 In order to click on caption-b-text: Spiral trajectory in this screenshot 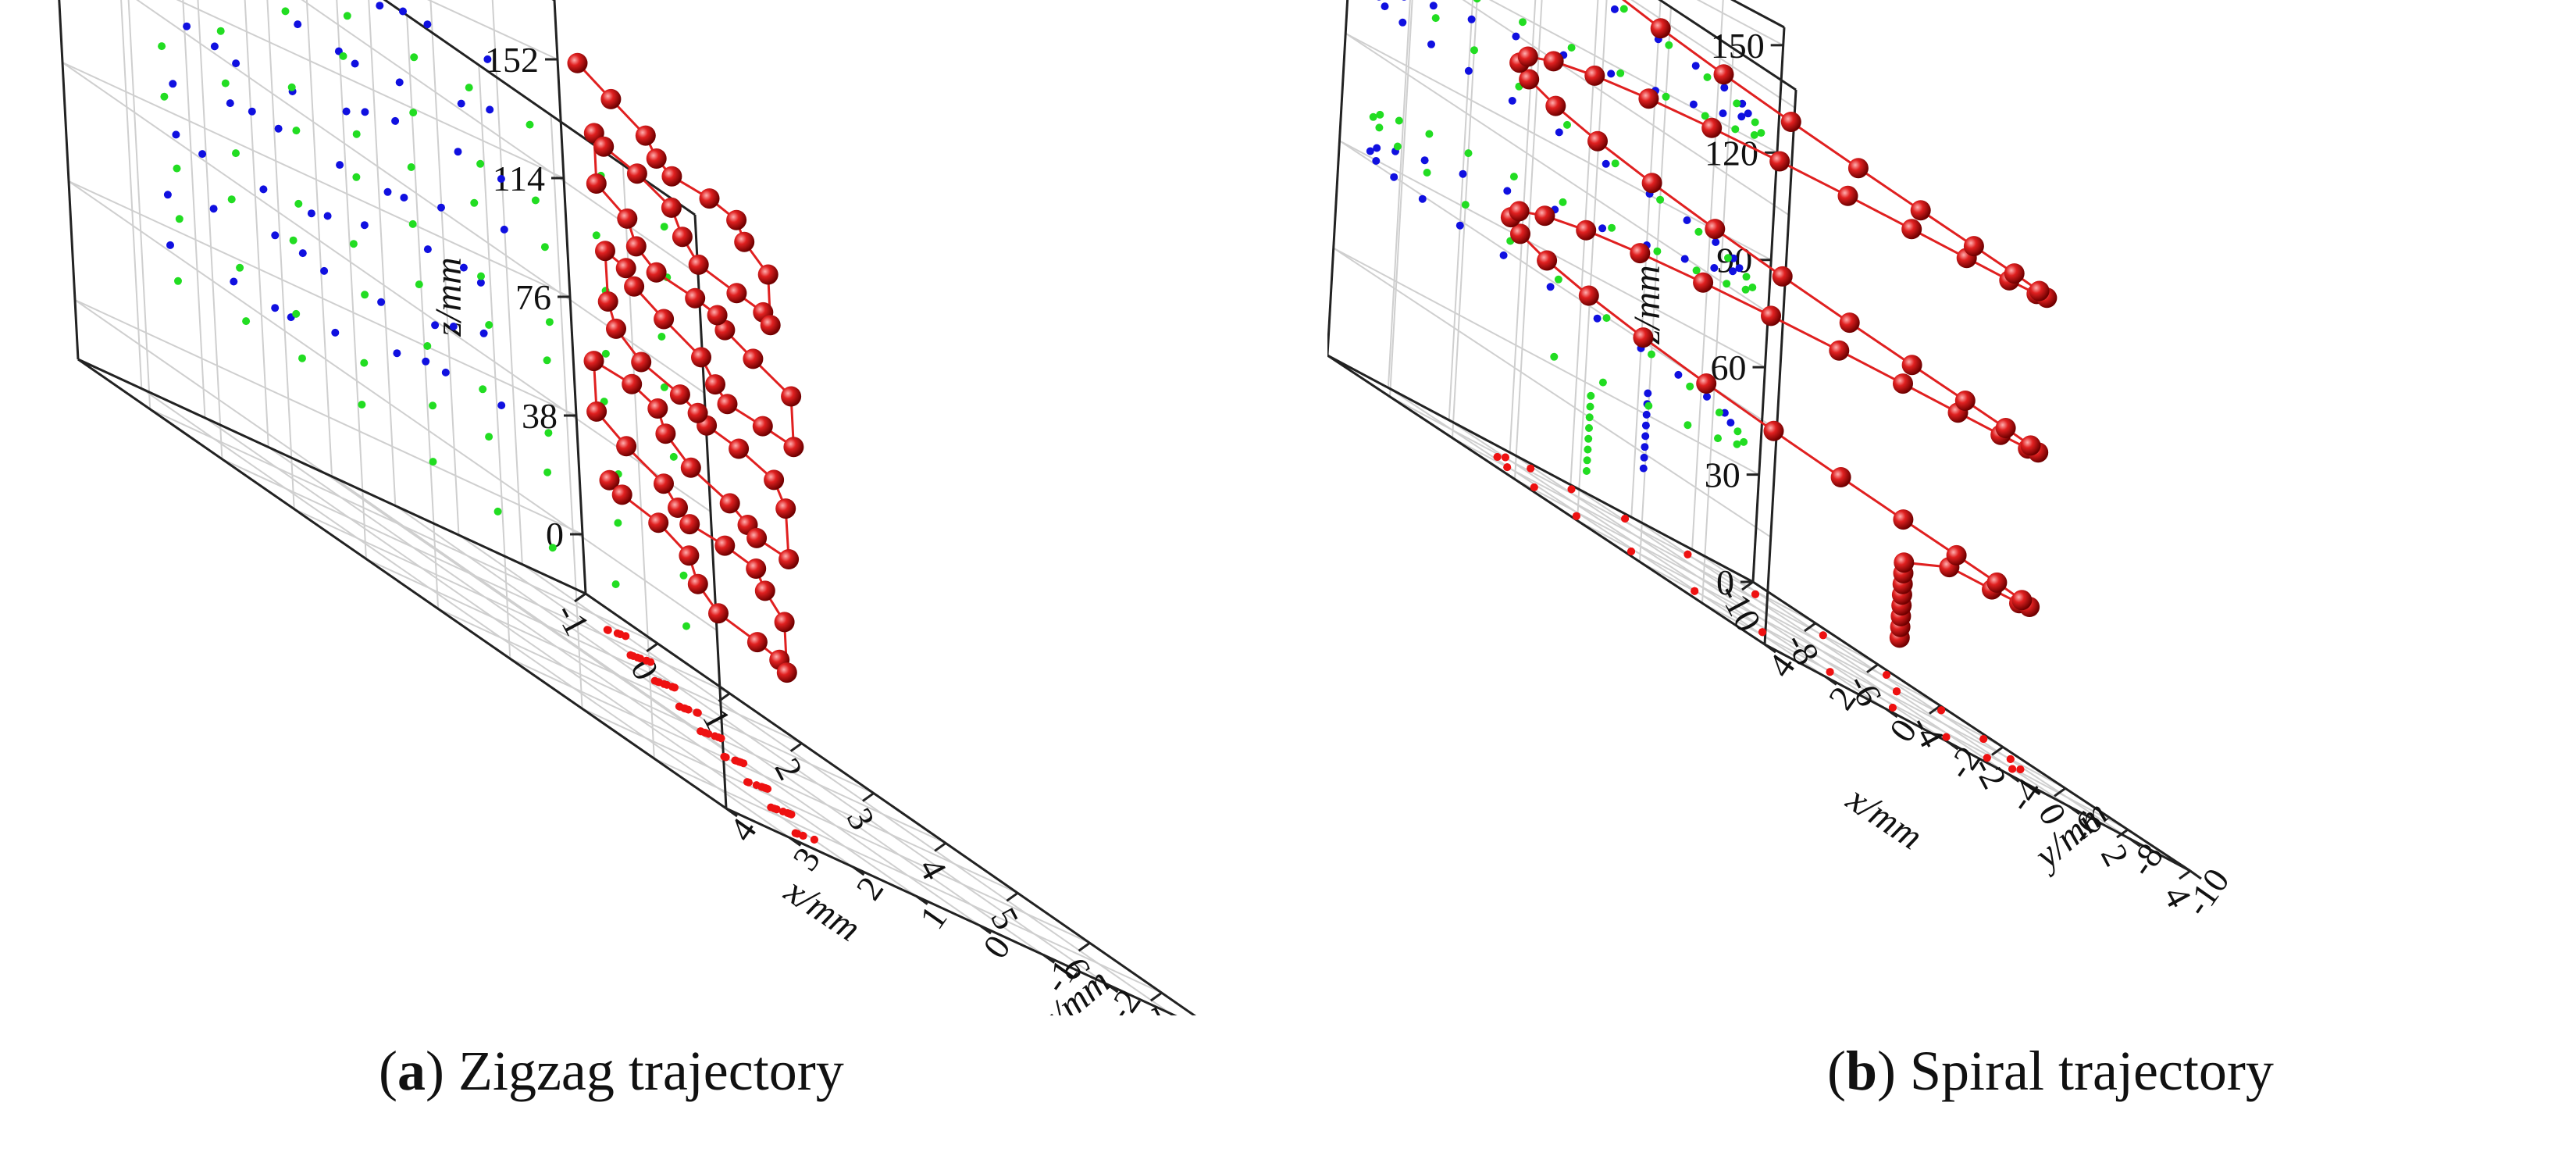, I will do `click(2092, 1071)`.